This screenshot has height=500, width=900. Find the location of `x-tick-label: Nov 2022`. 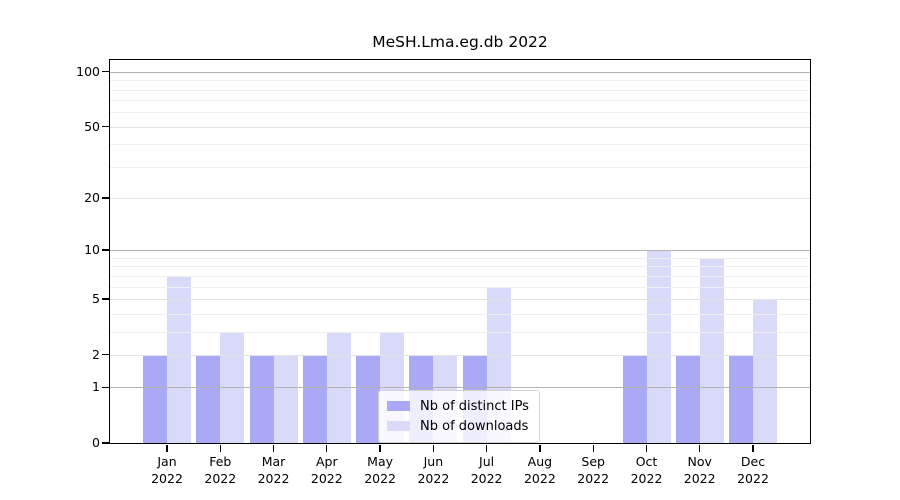

x-tick-label: Nov 2022 is located at coordinates (700, 470).